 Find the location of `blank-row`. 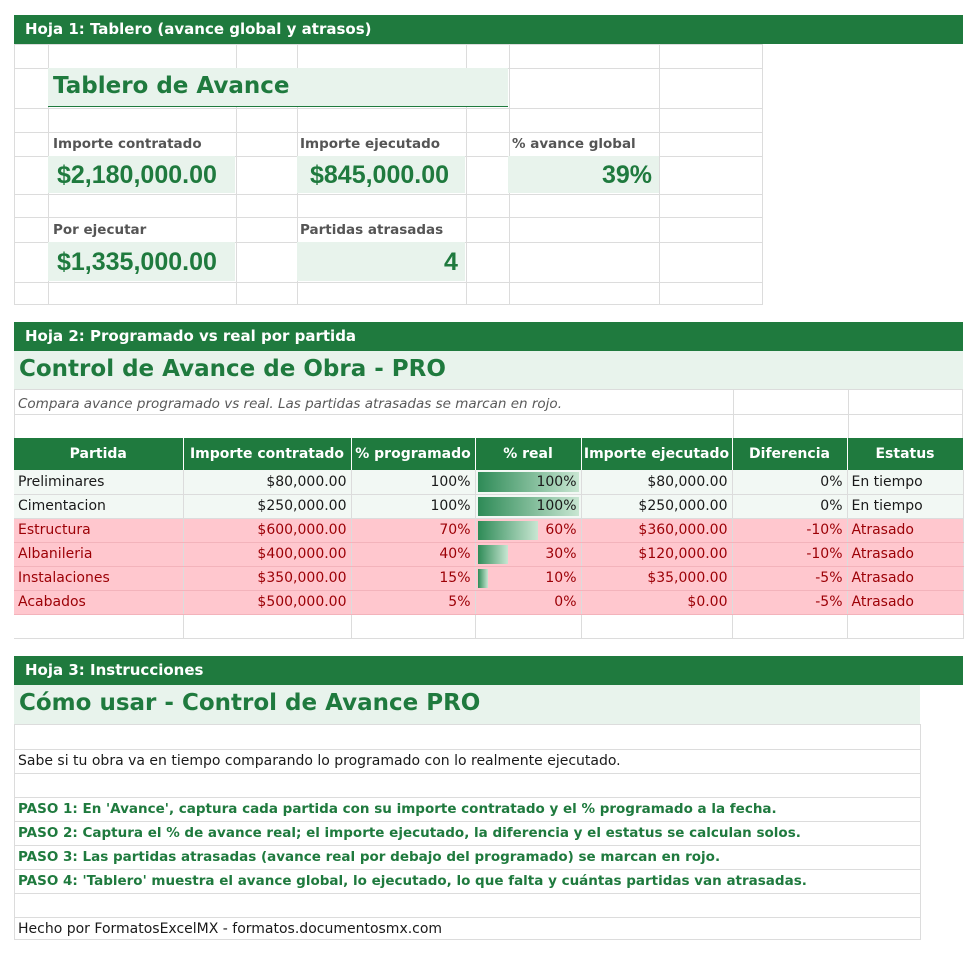

blank-row is located at coordinates (489, 626).